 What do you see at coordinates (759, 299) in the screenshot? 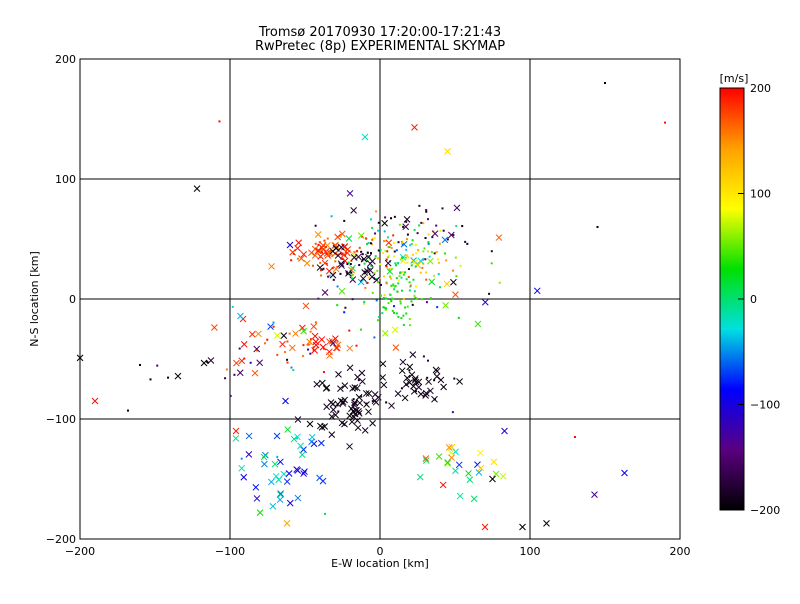
I see `colorbar-ticks: 200 100 0 −100 −200` at bounding box center [759, 299].